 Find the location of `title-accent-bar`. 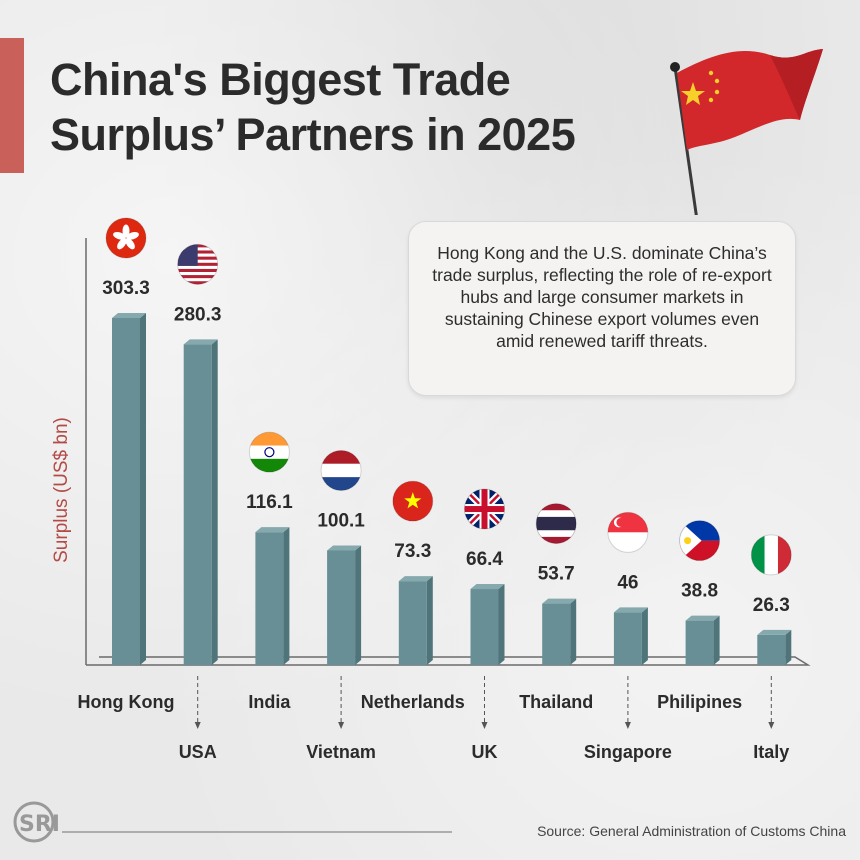

title-accent-bar is located at coordinates (12, 105).